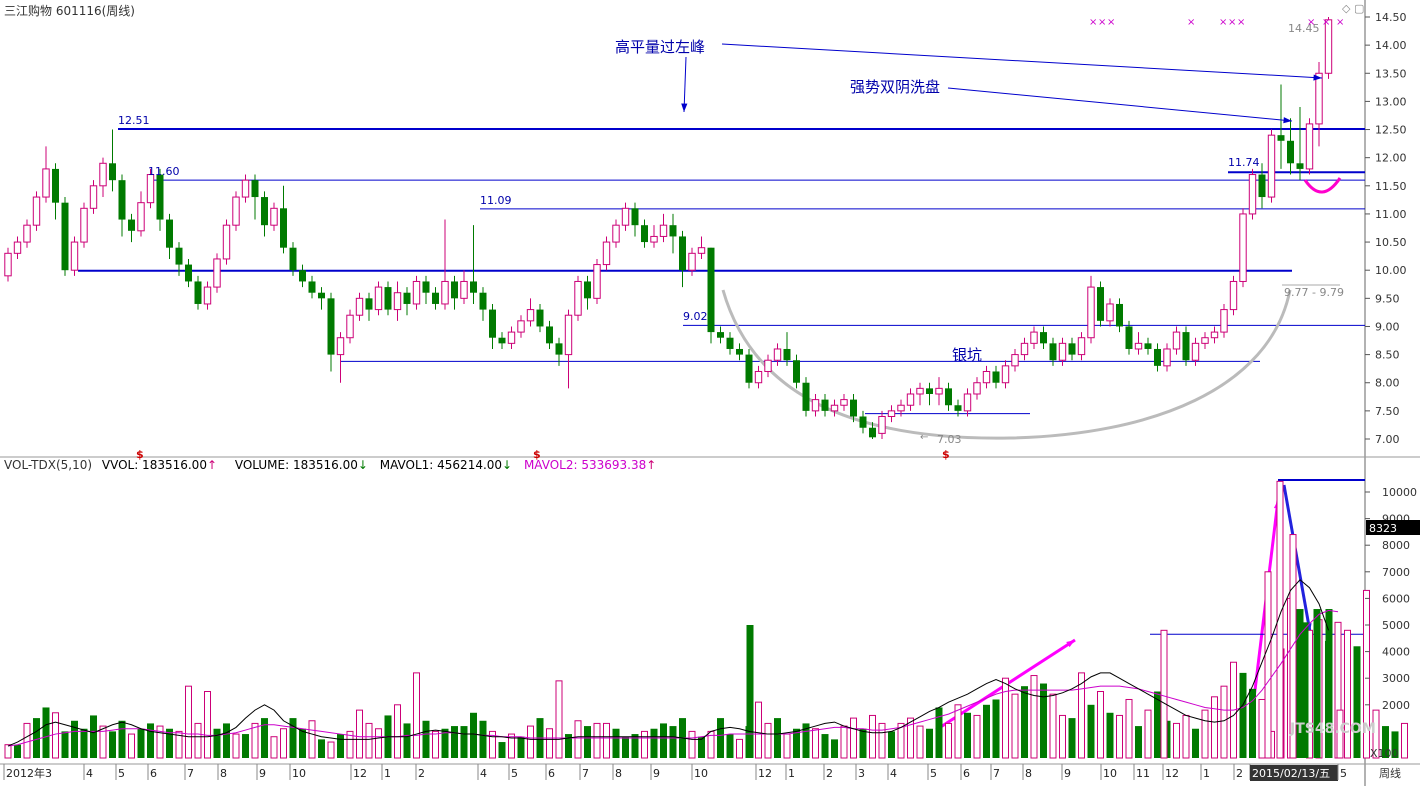  What do you see at coordinates (360, 773) in the screenshot?
I see `date-tick-label: 12` at bounding box center [360, 773].